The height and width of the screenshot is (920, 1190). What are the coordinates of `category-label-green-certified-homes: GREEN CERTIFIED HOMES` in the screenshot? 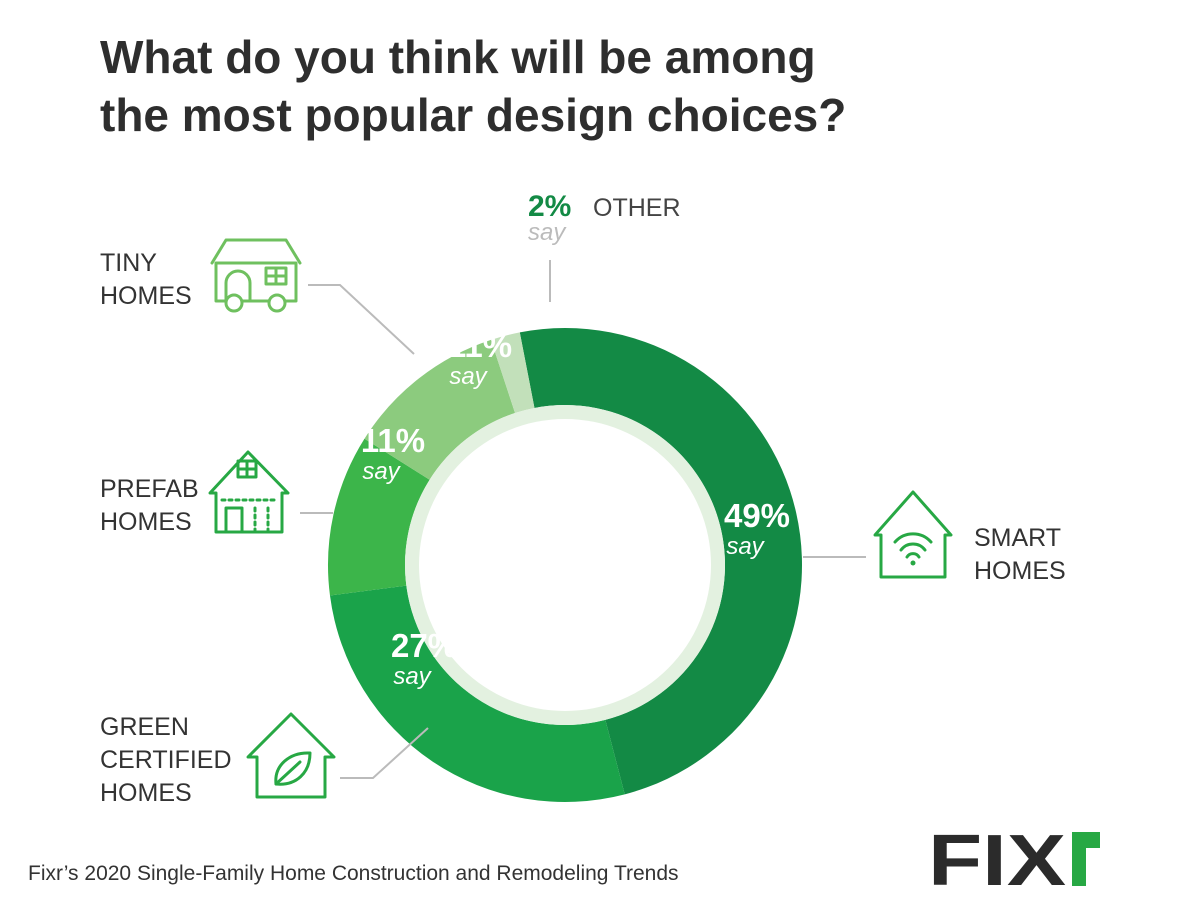 It's located at (166, 760).